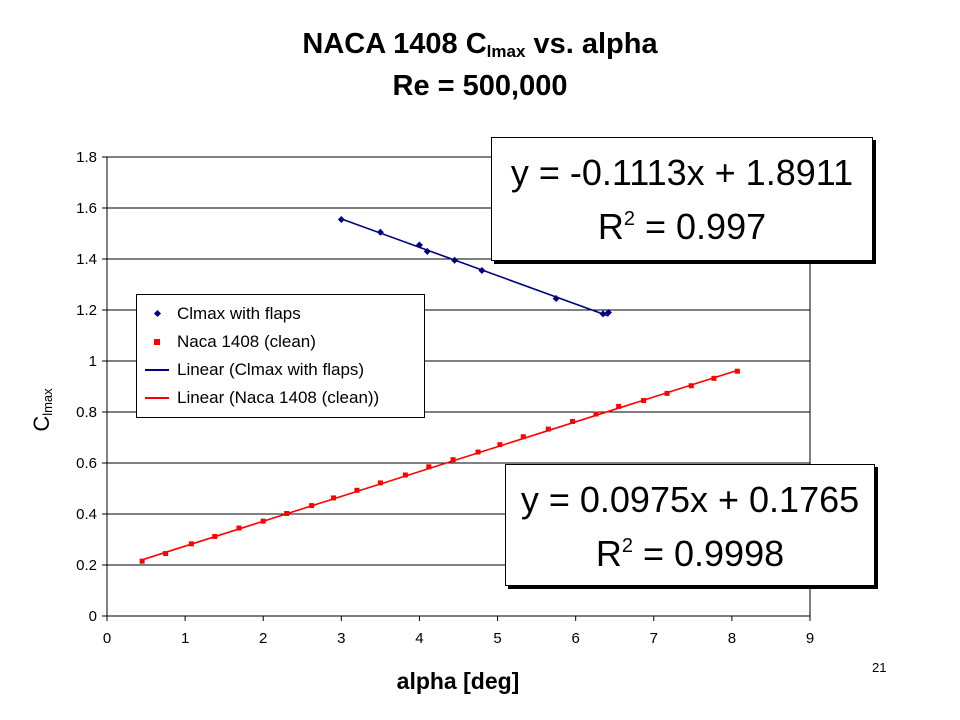  Describe the element at coordinates (107, 638) in the screenshot. I see `x-tick-label: 0` at that location.